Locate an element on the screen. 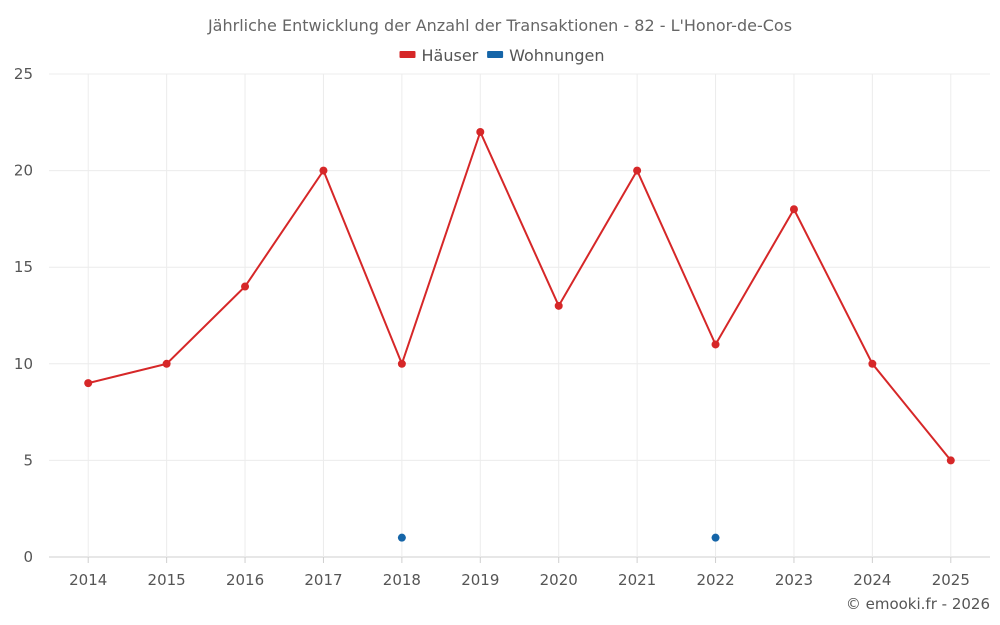 The height and width of the screenshot is (625, 1000). legend-item: Häuser is located at coordinates (439, 55).